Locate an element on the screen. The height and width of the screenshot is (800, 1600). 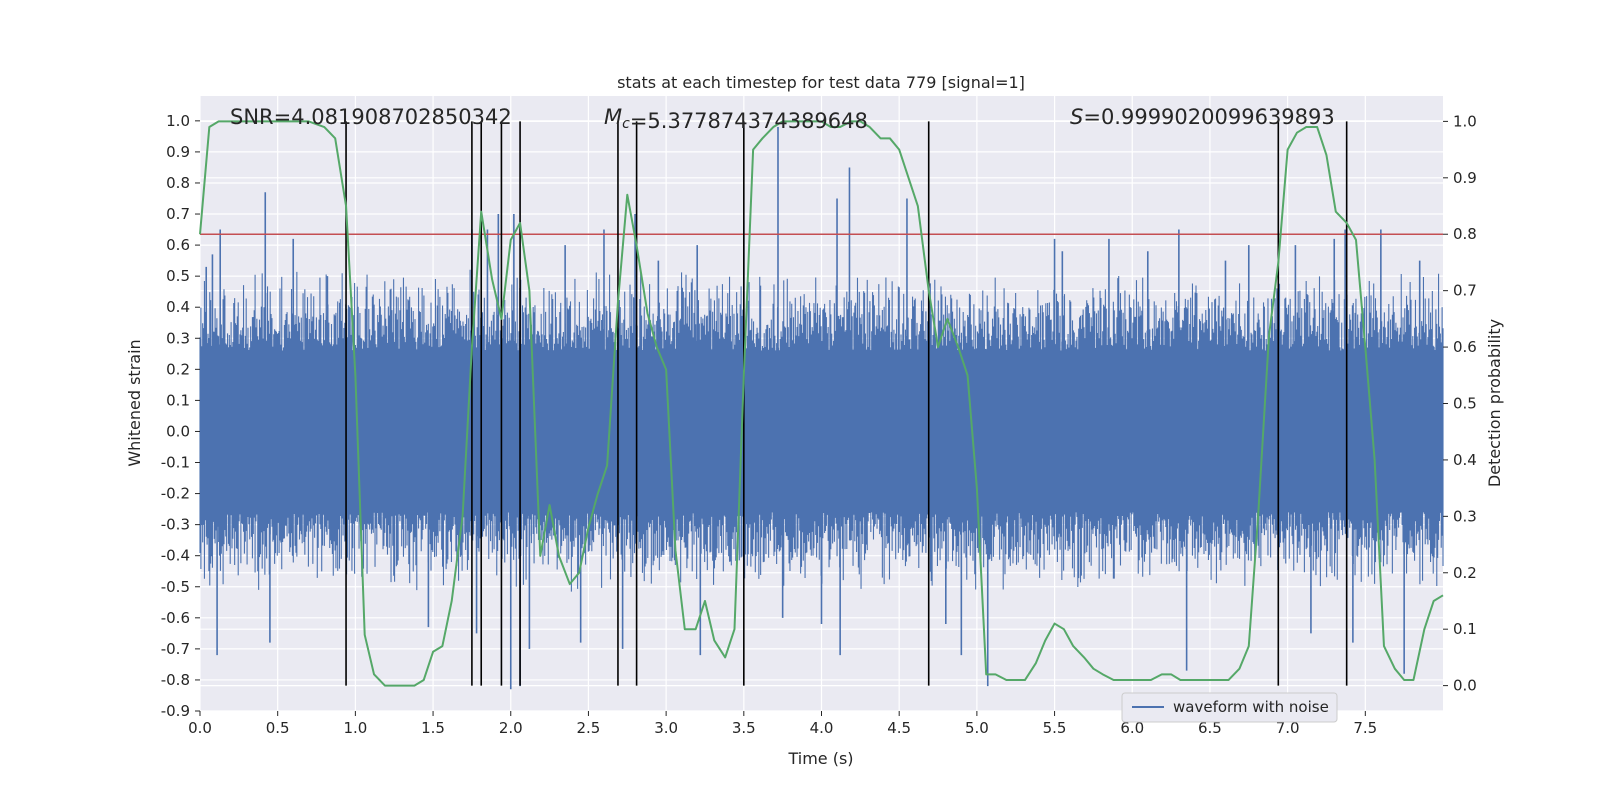
legend-box is located at coordinates (1229, 707).